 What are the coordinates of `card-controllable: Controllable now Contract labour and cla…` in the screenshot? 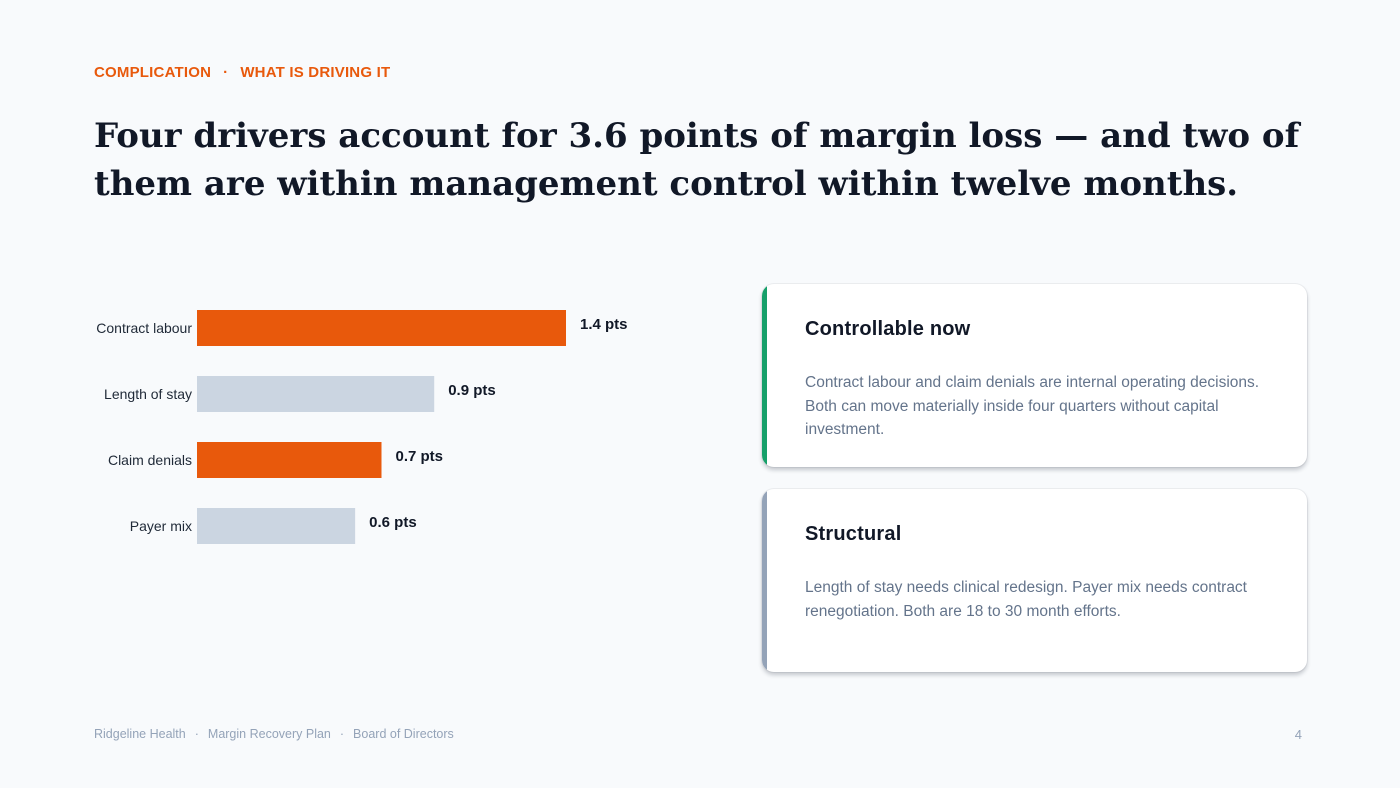 It's located at (1034, 375).